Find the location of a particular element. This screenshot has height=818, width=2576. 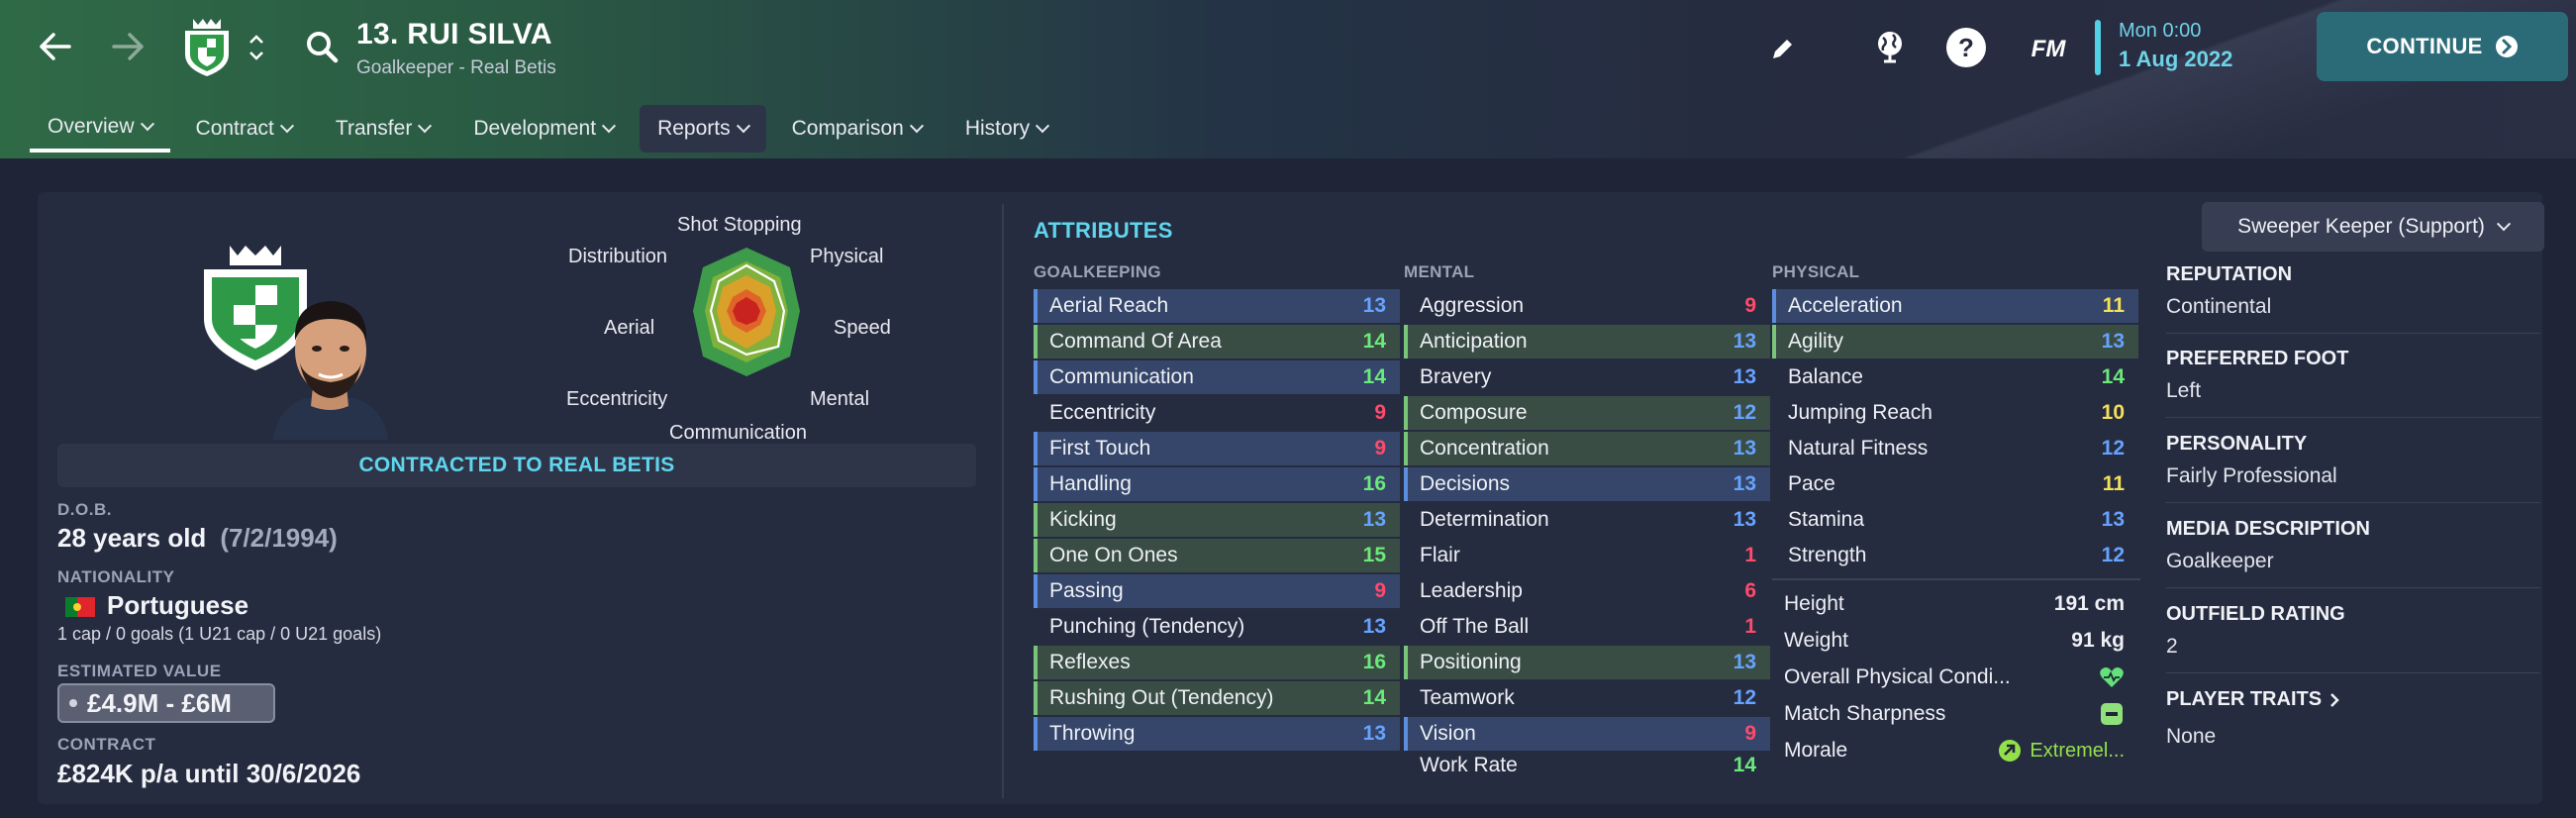

attribute-value: 16 is located at coordinates (1374, 483).